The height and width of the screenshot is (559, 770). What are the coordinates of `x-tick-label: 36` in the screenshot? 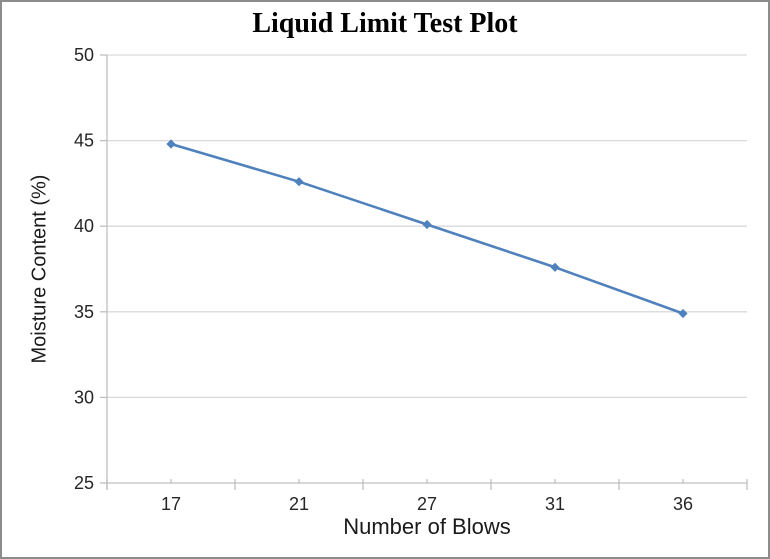 It's located at (683, 504).